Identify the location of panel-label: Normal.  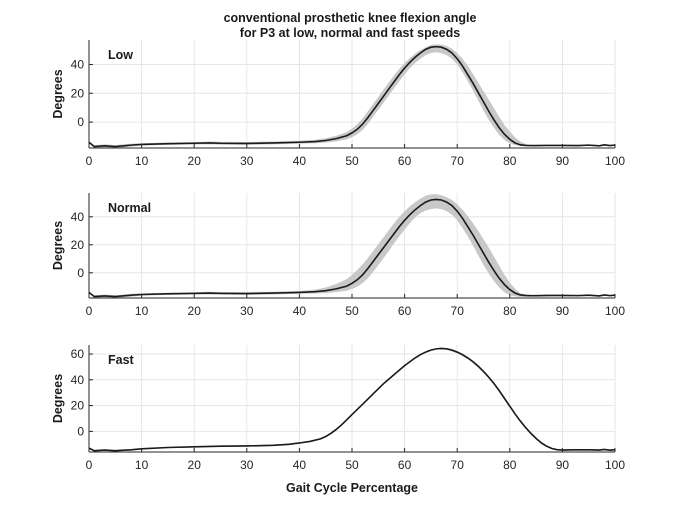
(129, 208).